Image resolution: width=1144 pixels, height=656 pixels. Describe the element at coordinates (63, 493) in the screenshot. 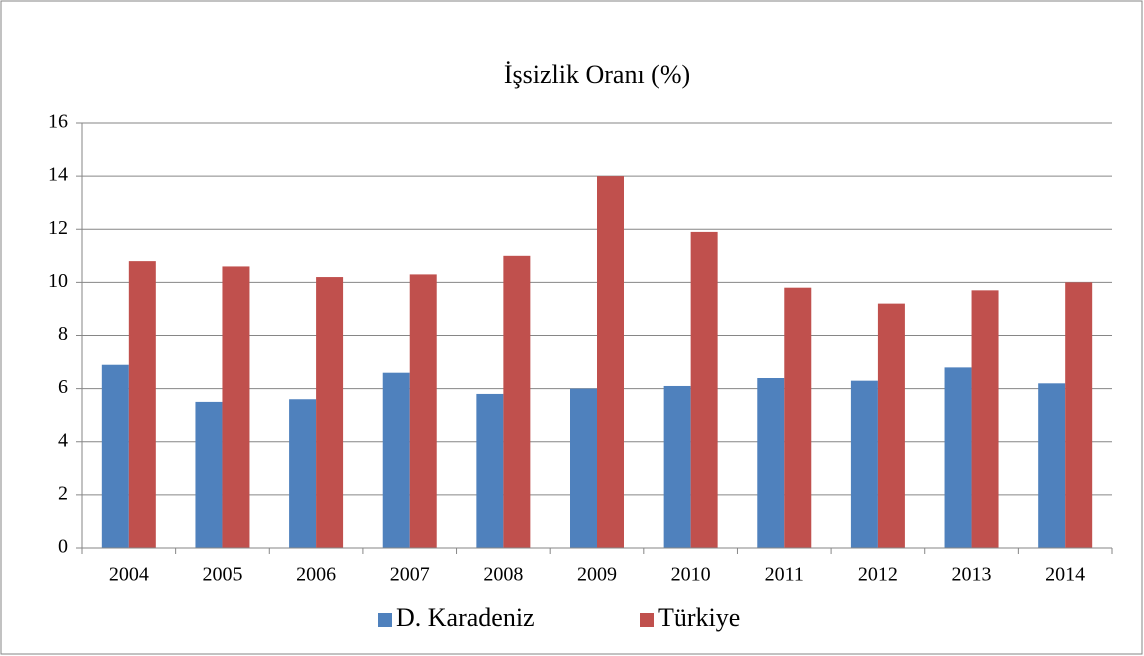

I see `y-tick-label: 2` at that location.